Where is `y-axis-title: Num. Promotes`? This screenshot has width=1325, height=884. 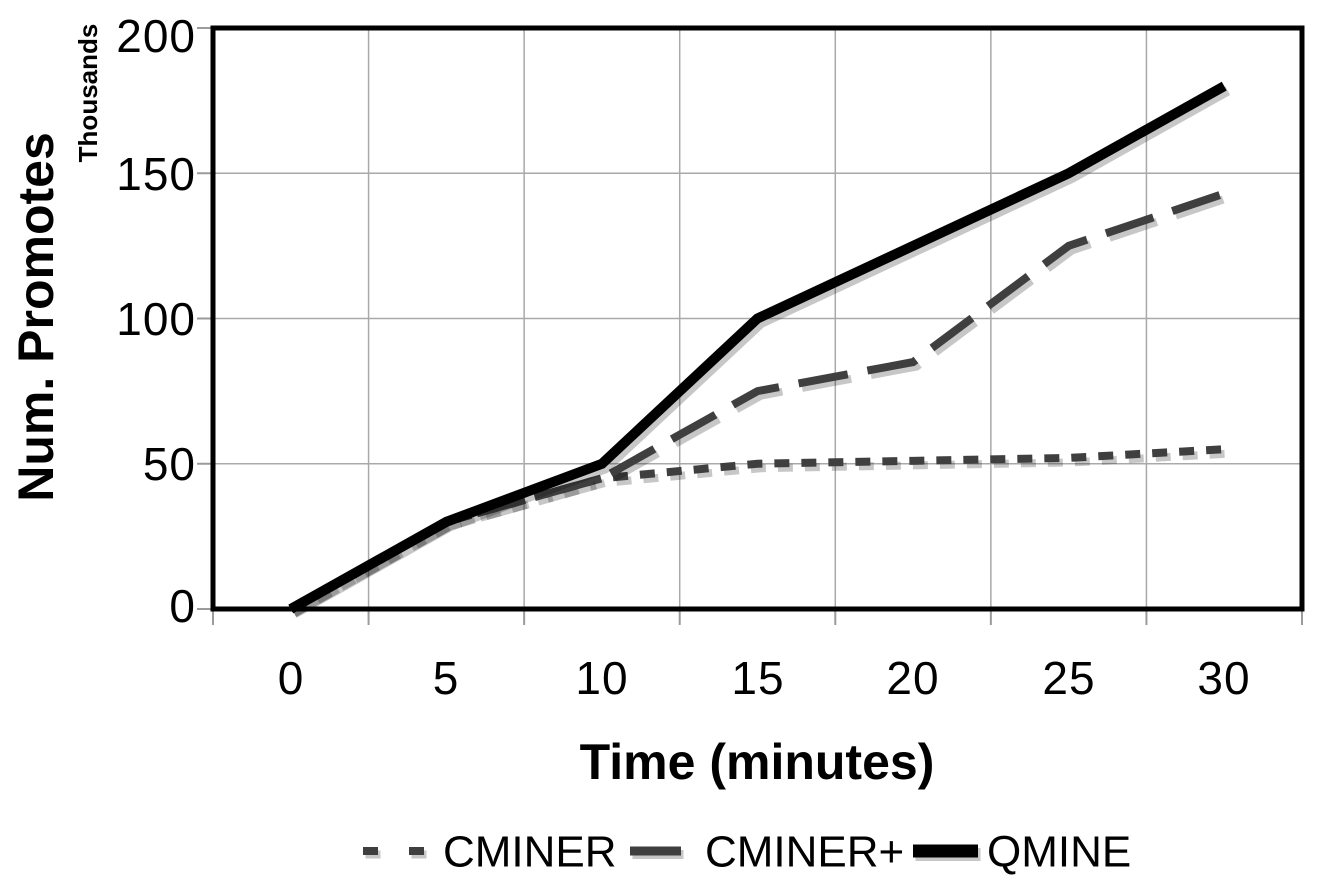
y-axis-title: Num. Promotes is located at coordinates (36, 317).